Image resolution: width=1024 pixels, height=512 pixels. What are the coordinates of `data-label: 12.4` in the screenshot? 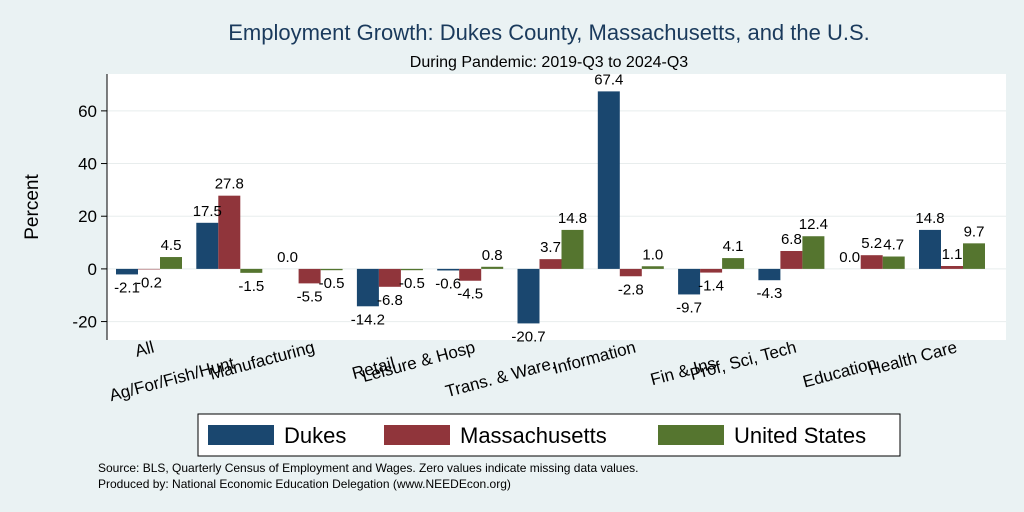 It's located at (813, 224).